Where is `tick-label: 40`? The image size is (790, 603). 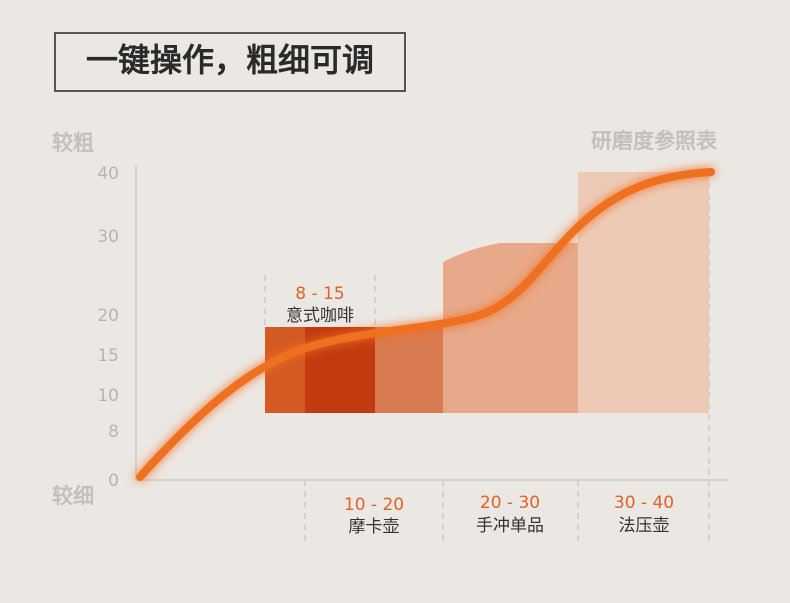
tick-label: 40 is located at coordinates (108, 174).